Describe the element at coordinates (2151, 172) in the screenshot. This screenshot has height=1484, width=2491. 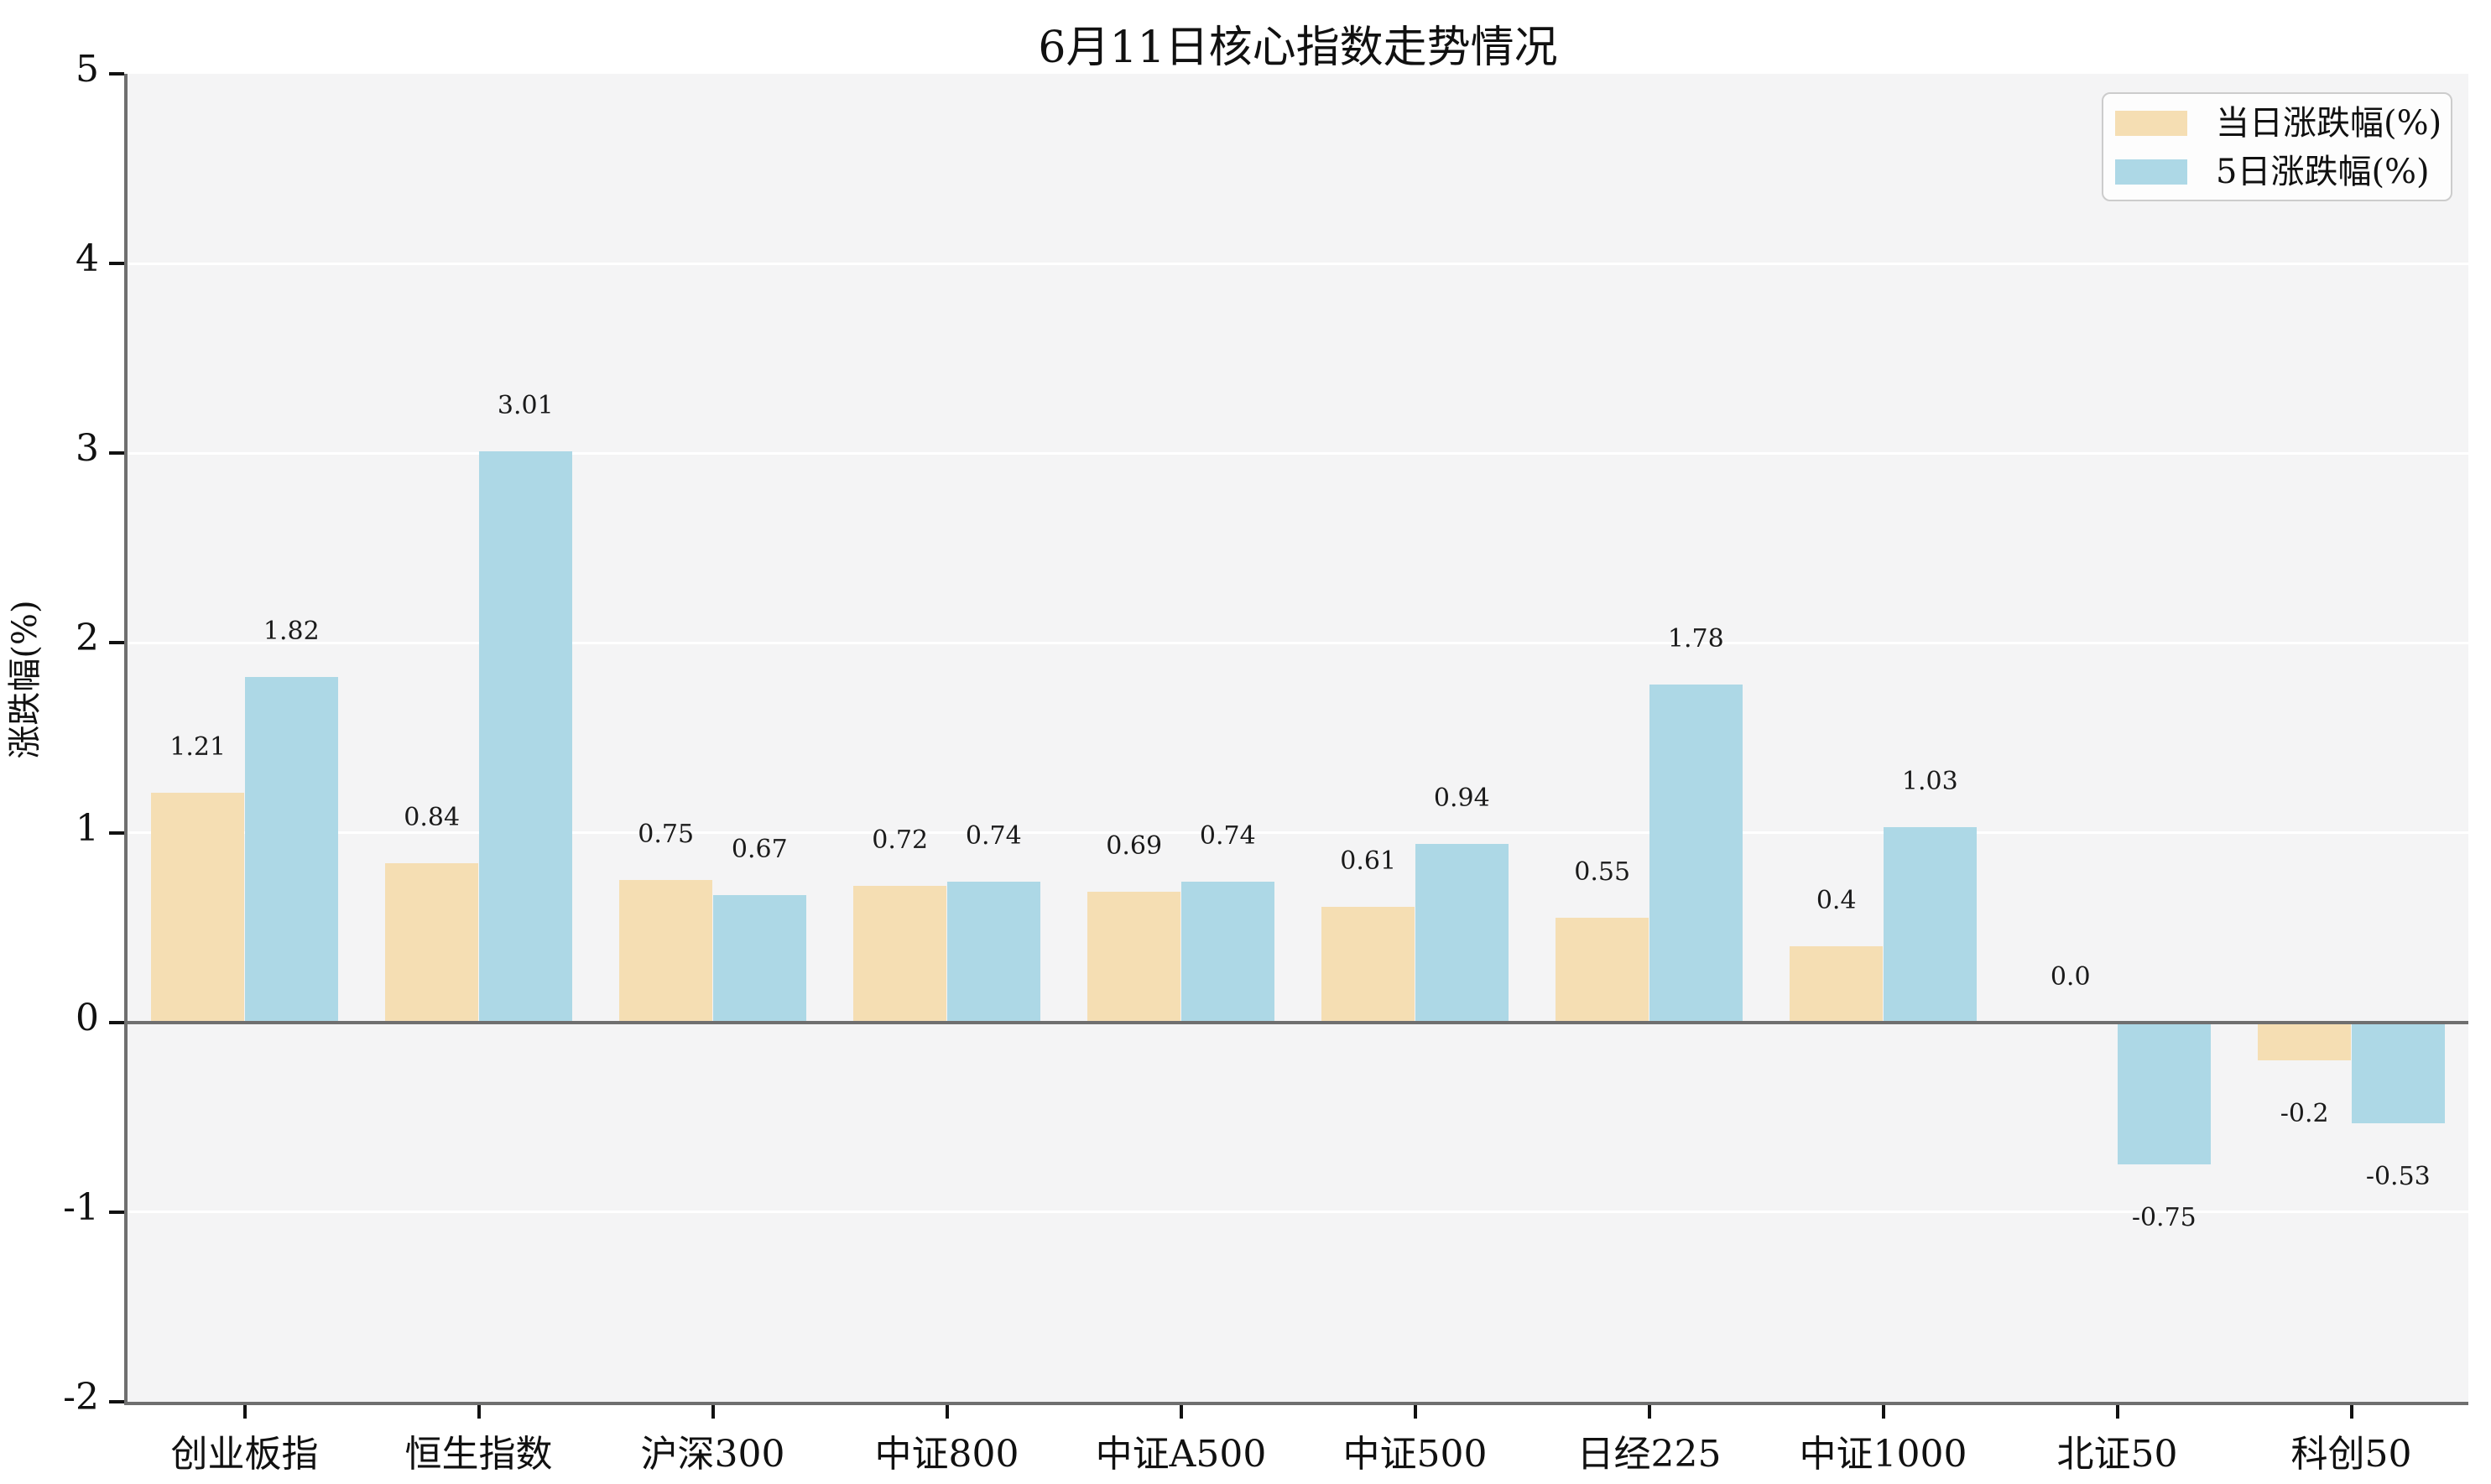
I see `legend-swatch-5日涨跌幅(%)` at that location.